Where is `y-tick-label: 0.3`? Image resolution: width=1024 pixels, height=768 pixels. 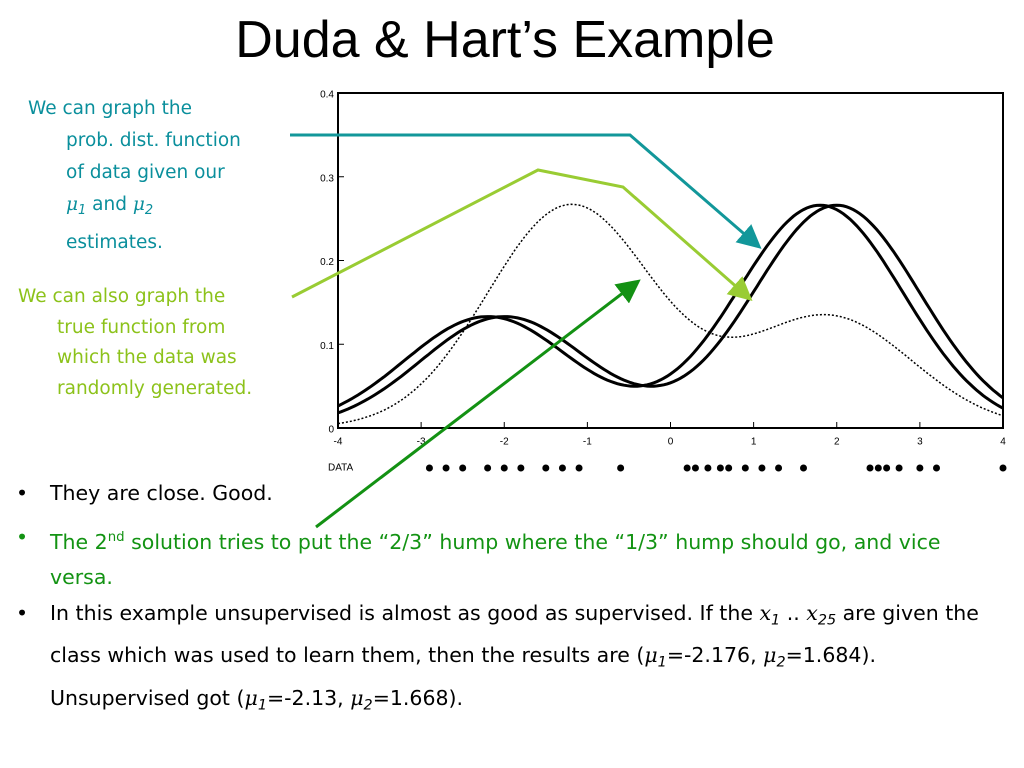
y-tick-label: 0.3 is located at coordinates (327, 178).